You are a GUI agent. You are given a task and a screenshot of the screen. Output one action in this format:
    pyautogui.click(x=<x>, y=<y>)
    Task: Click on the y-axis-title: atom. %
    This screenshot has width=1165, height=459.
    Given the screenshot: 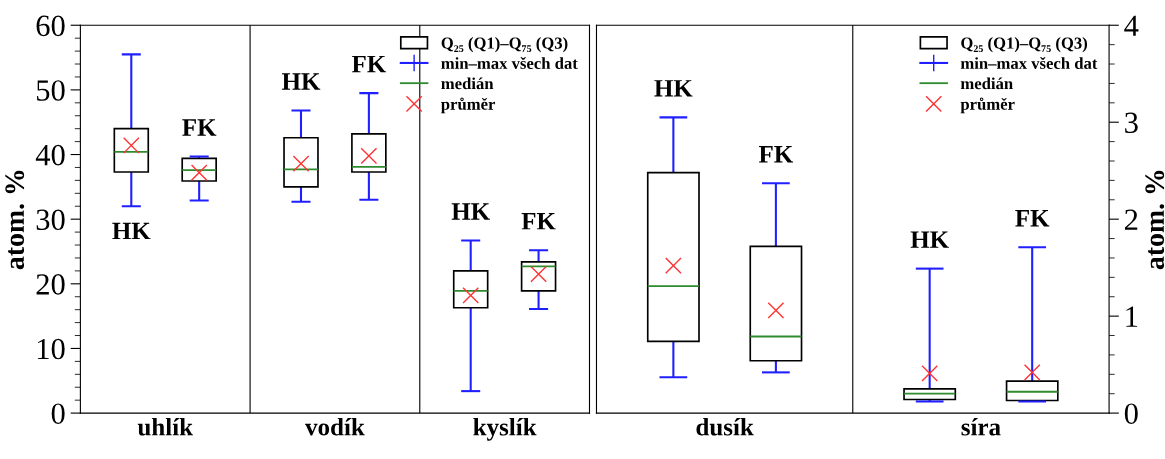 What is the action you would take?
    pyautogui.click(x=15, y=220)
    